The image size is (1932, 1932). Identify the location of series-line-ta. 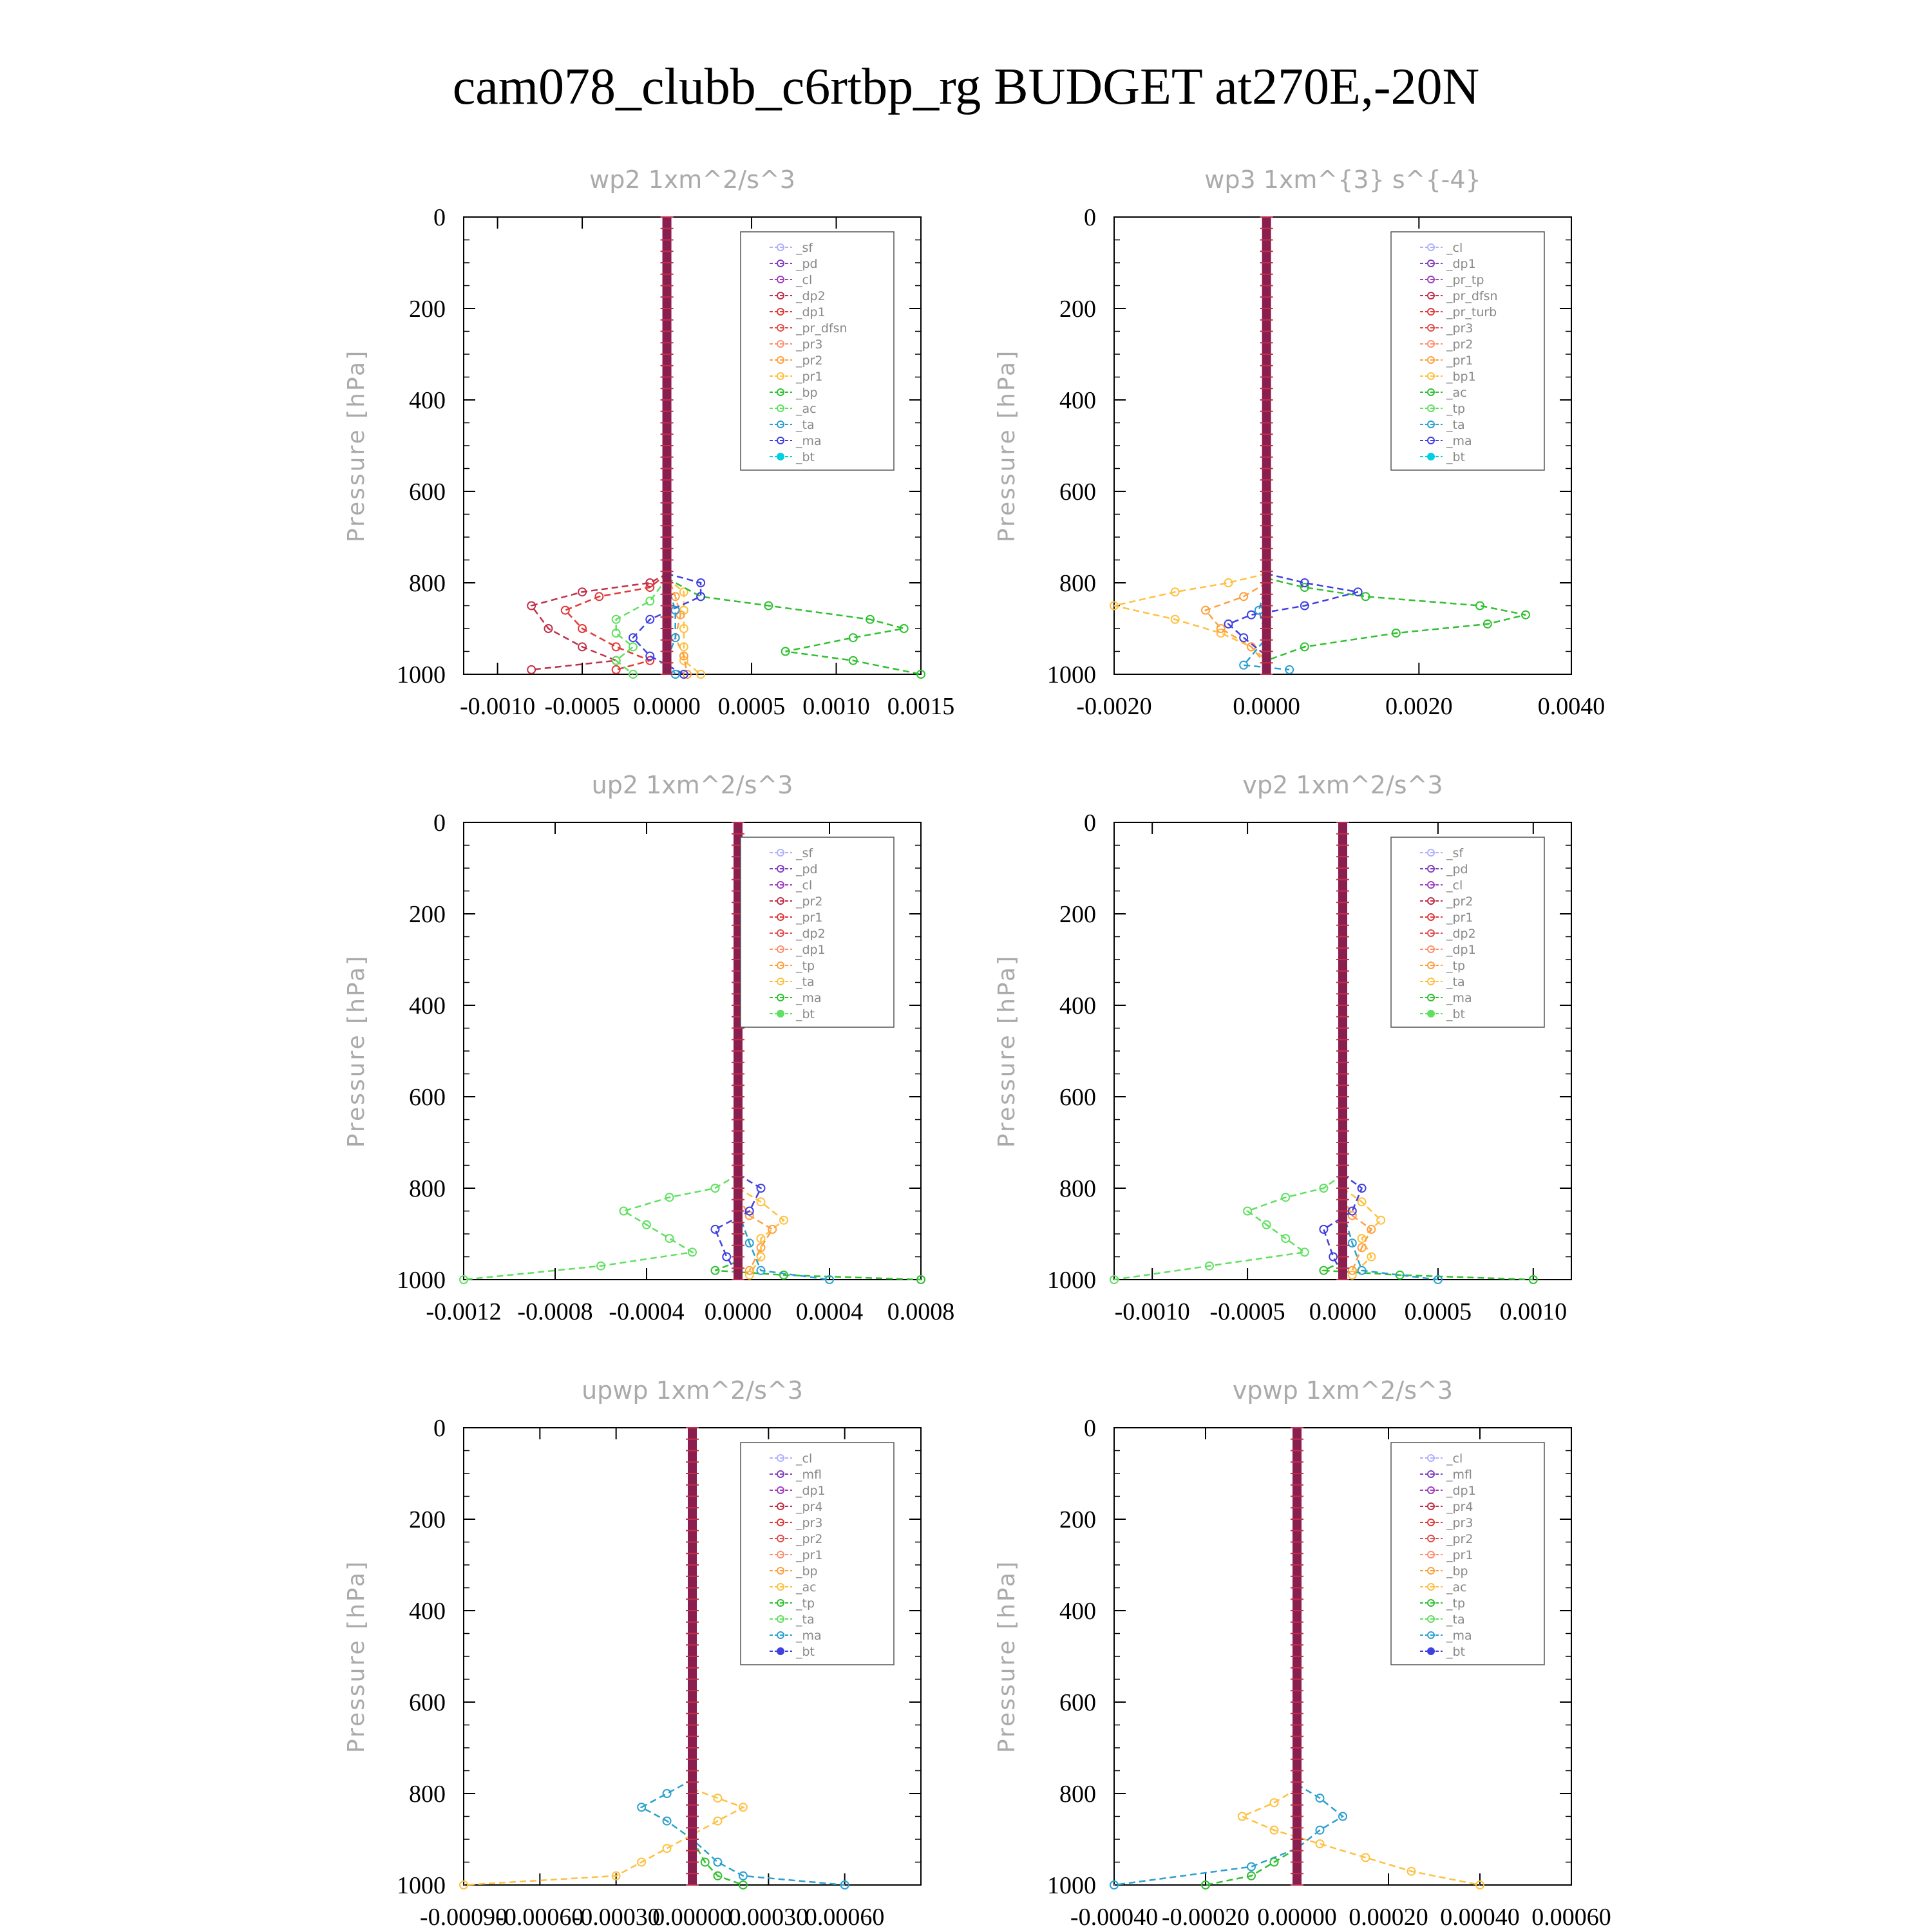
(667, 624).